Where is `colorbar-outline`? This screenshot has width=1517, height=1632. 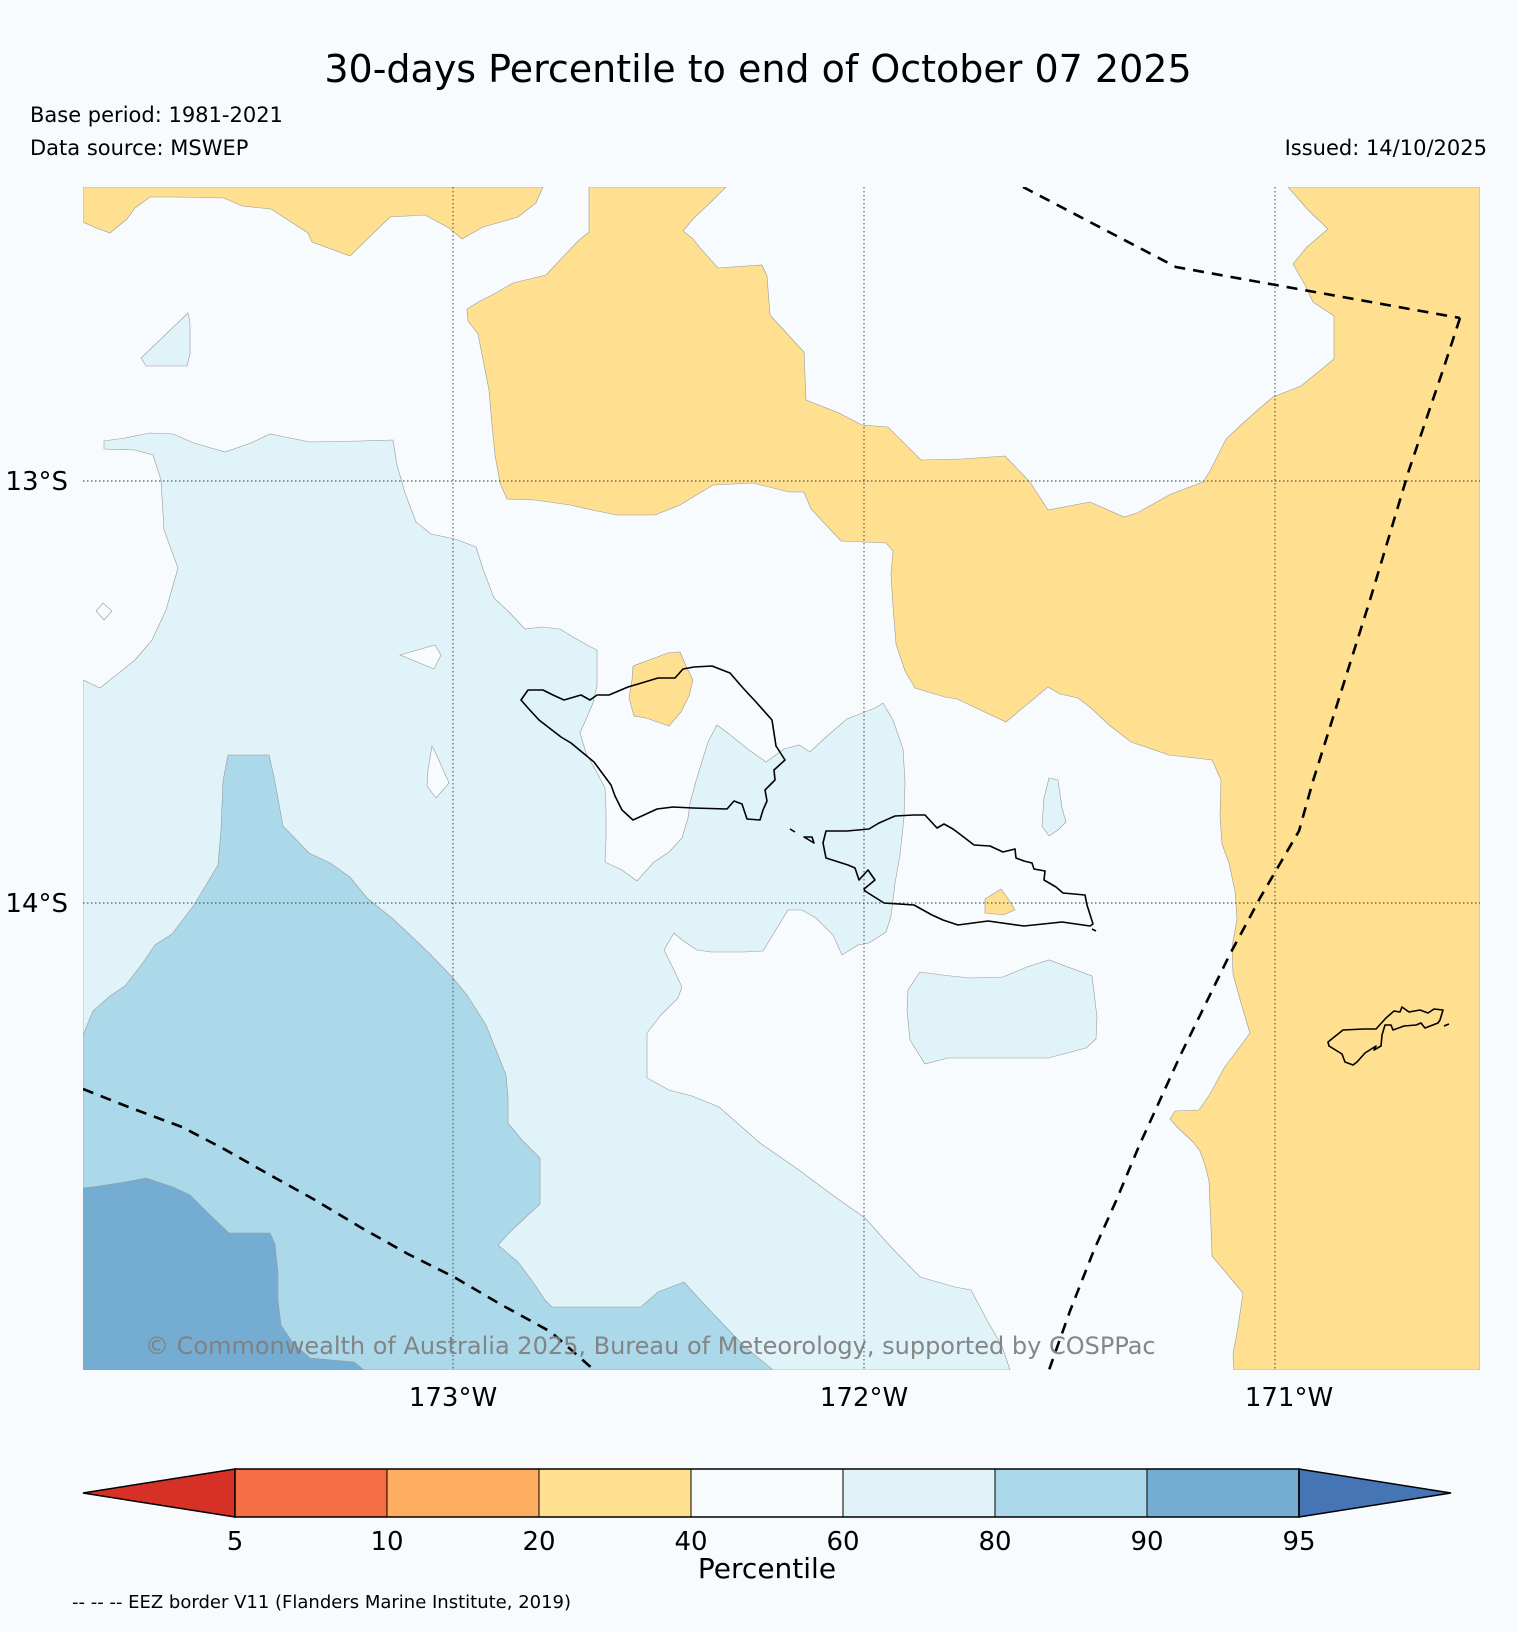 colorbar-outline is located at coordinates (767, 1493).